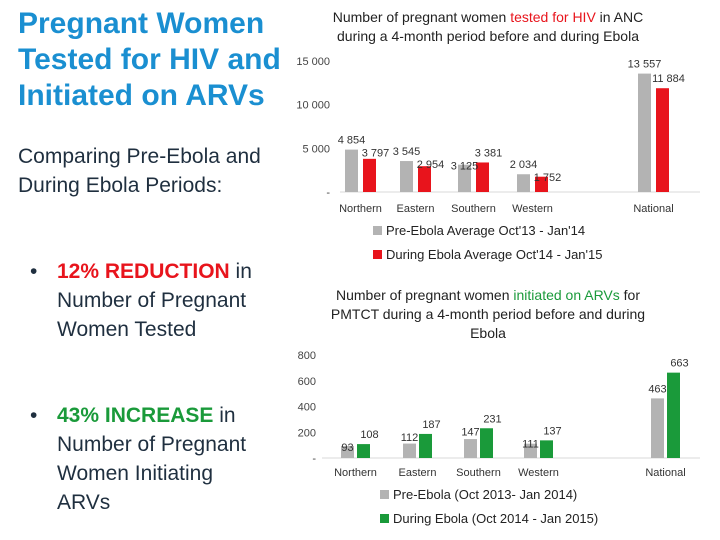  What do you see at coordinates (465, 166) in the screenshot?
I see `data-label: 3 125` at bounding box center [465, 166].